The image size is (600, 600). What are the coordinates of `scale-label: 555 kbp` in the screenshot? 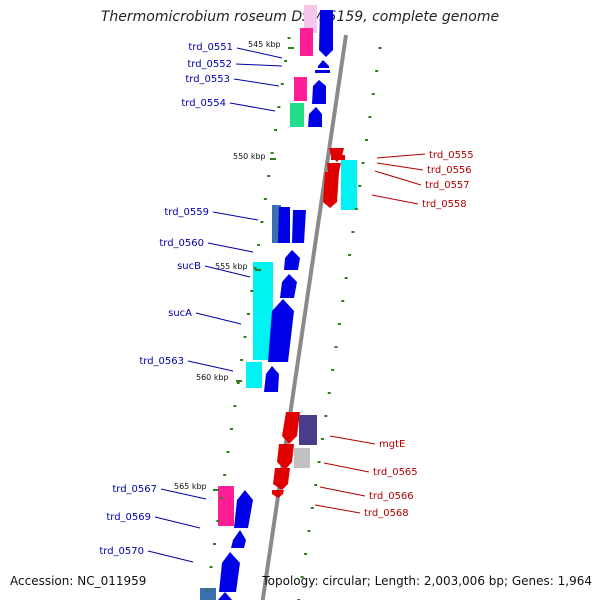 It's located at (231, 266).